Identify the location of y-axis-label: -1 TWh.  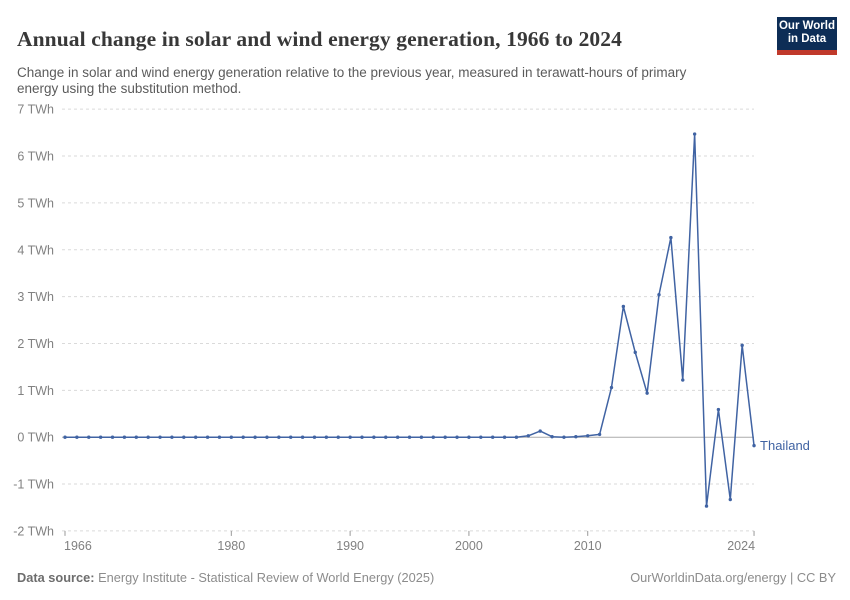
(33, 485).